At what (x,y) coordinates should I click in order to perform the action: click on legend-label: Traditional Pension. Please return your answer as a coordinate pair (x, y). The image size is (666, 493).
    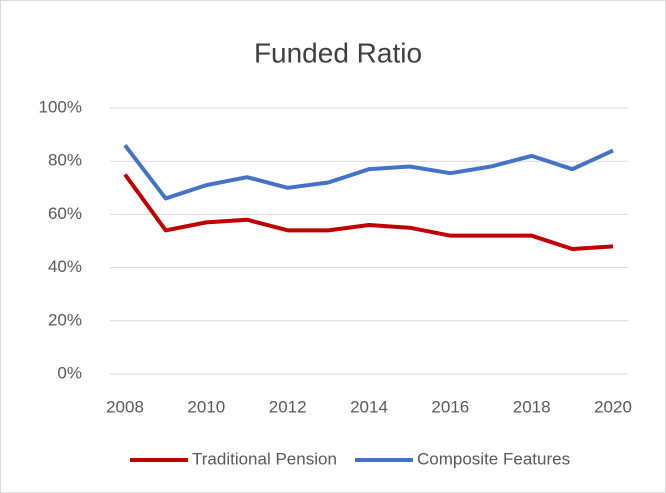
    Looking at the image, I should click on (264, 458).